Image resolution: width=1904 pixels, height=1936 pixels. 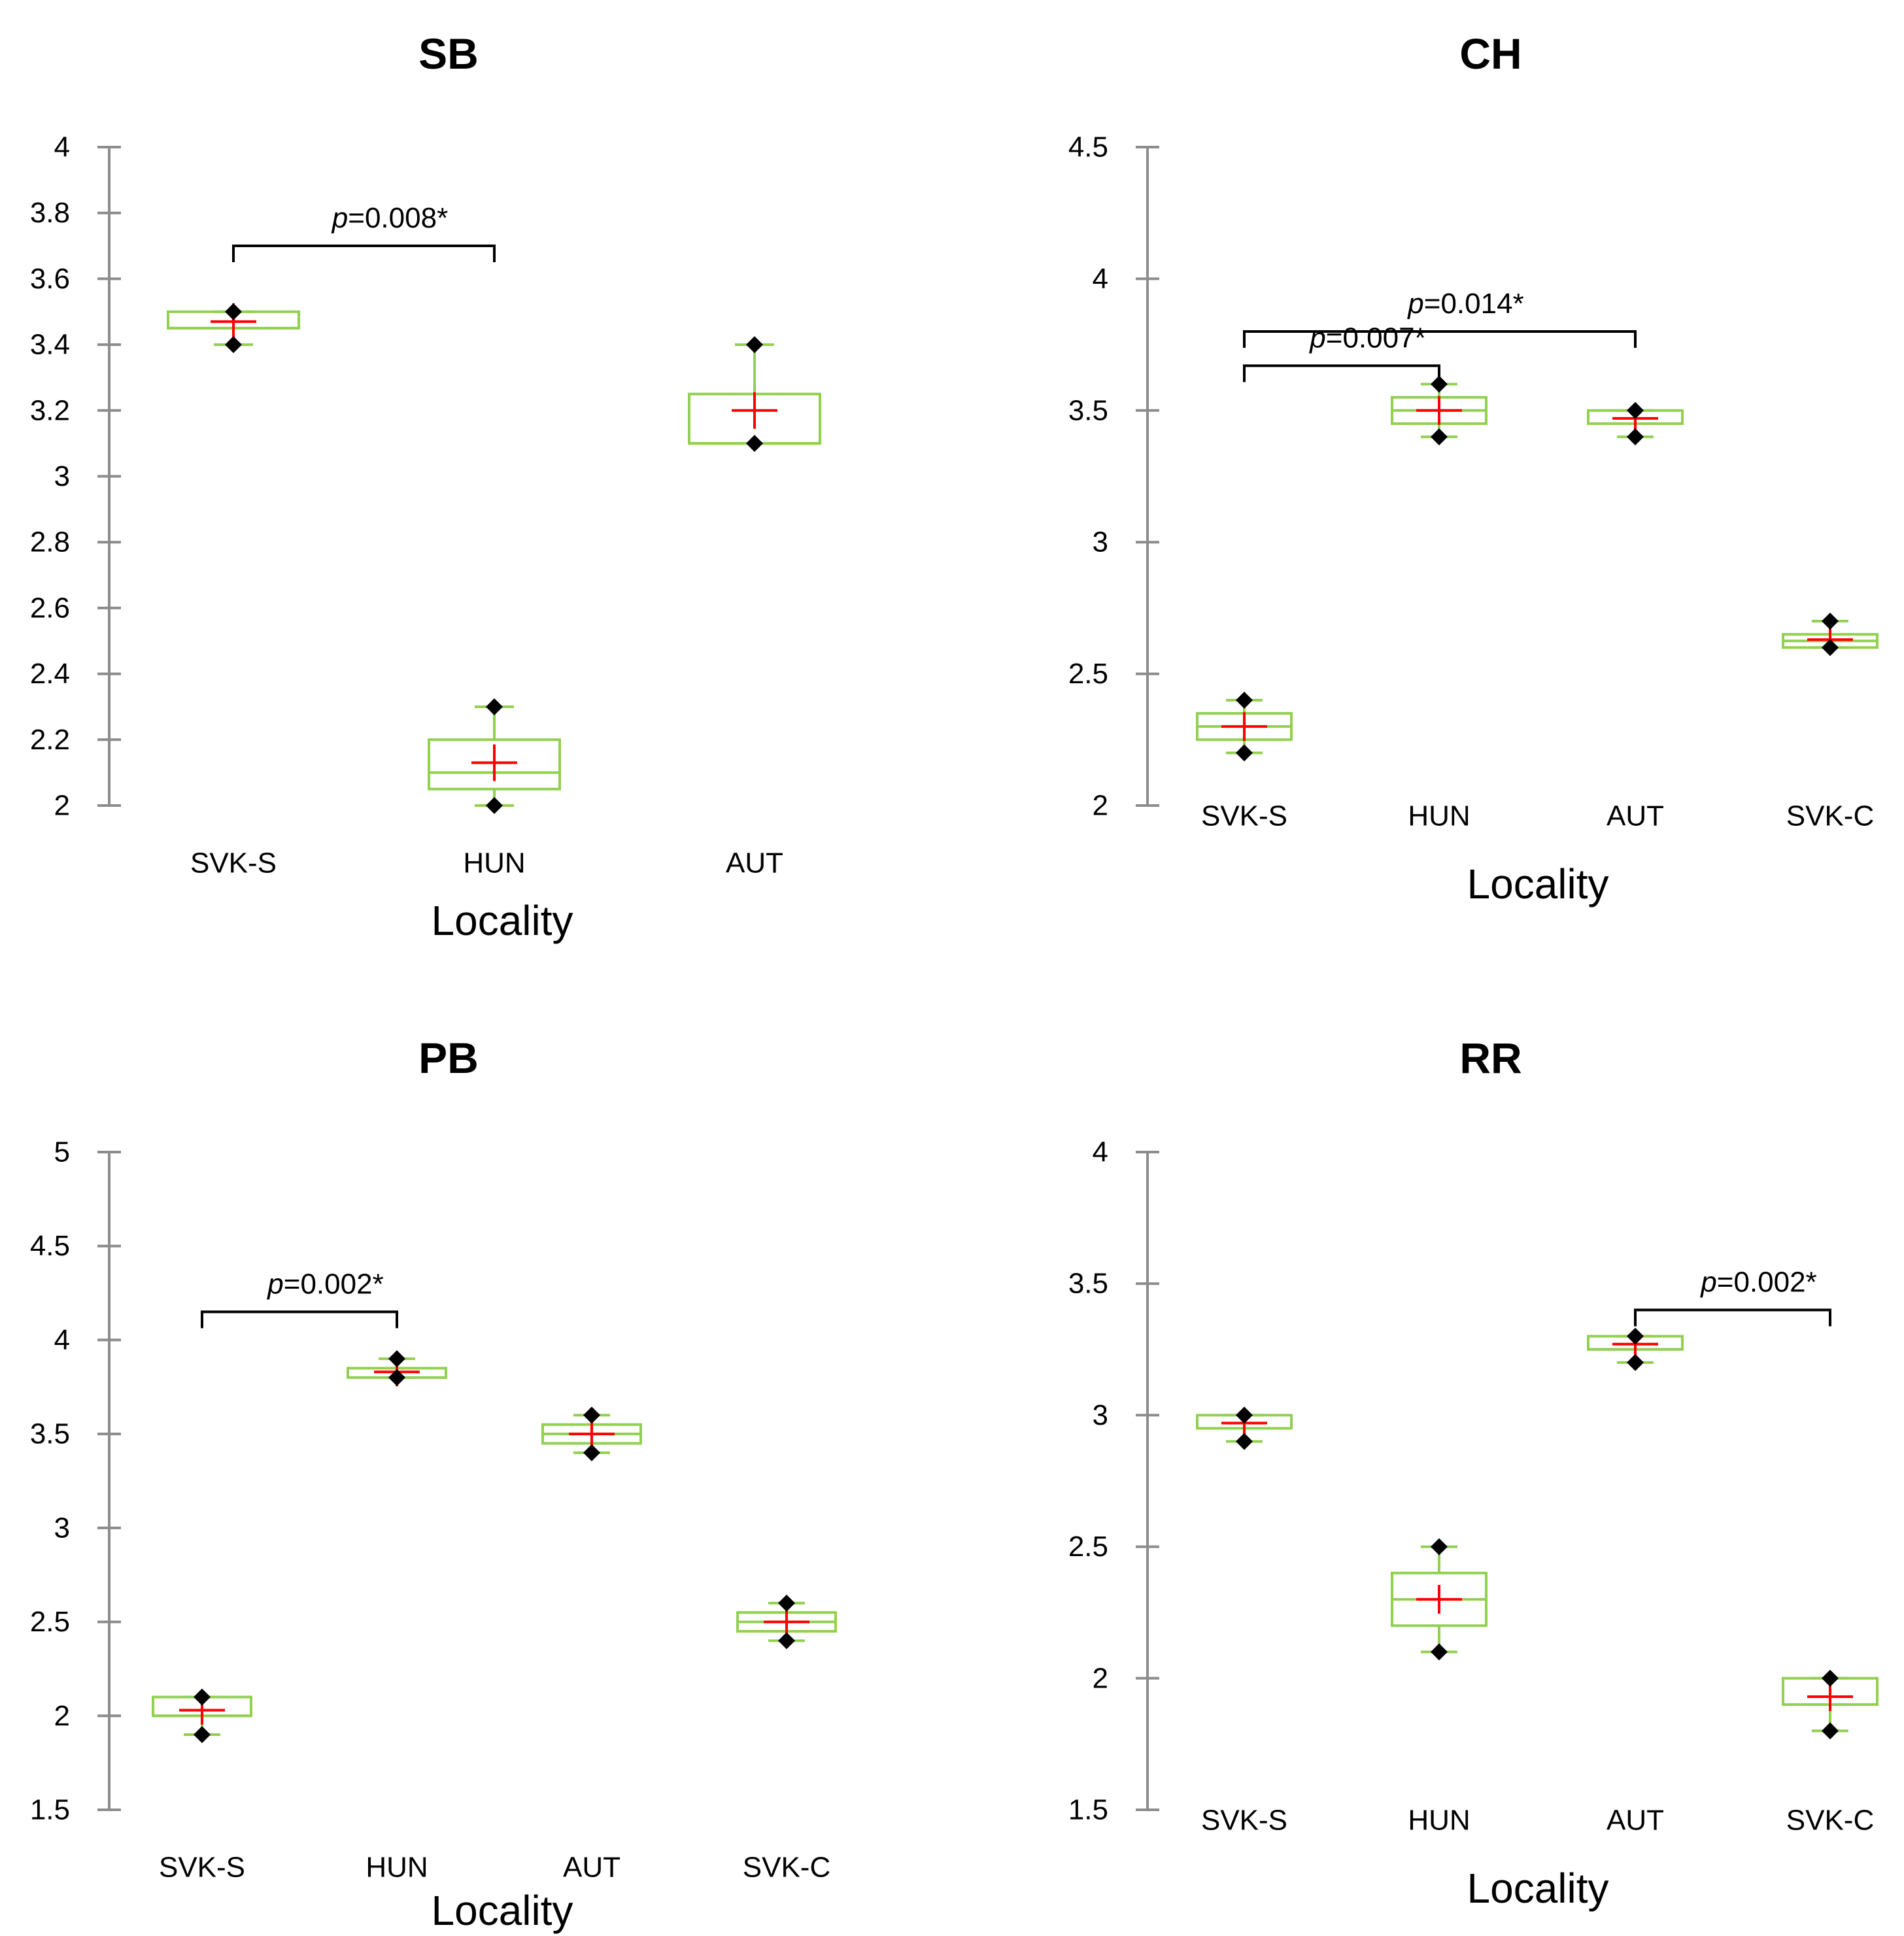 I want to click on y-tick-label: 2.6, so click(x=50, y=608).